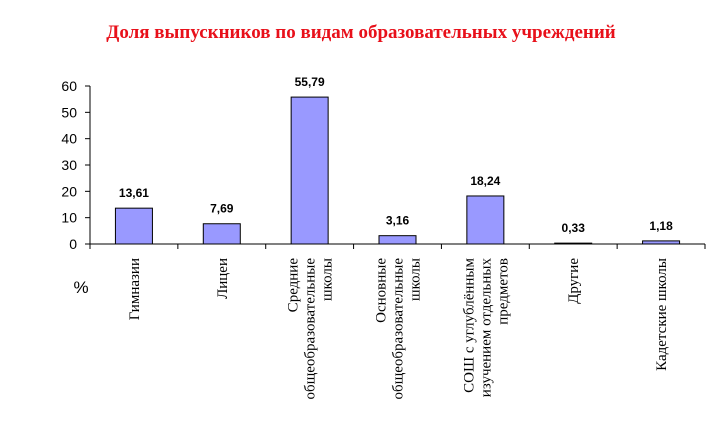 The height and width of the screenshot is (437, 722). What do you see at coordinates (69, 191) in the screenshot?
I see `y-tick-label: 20` at bounding box center [69, 191].